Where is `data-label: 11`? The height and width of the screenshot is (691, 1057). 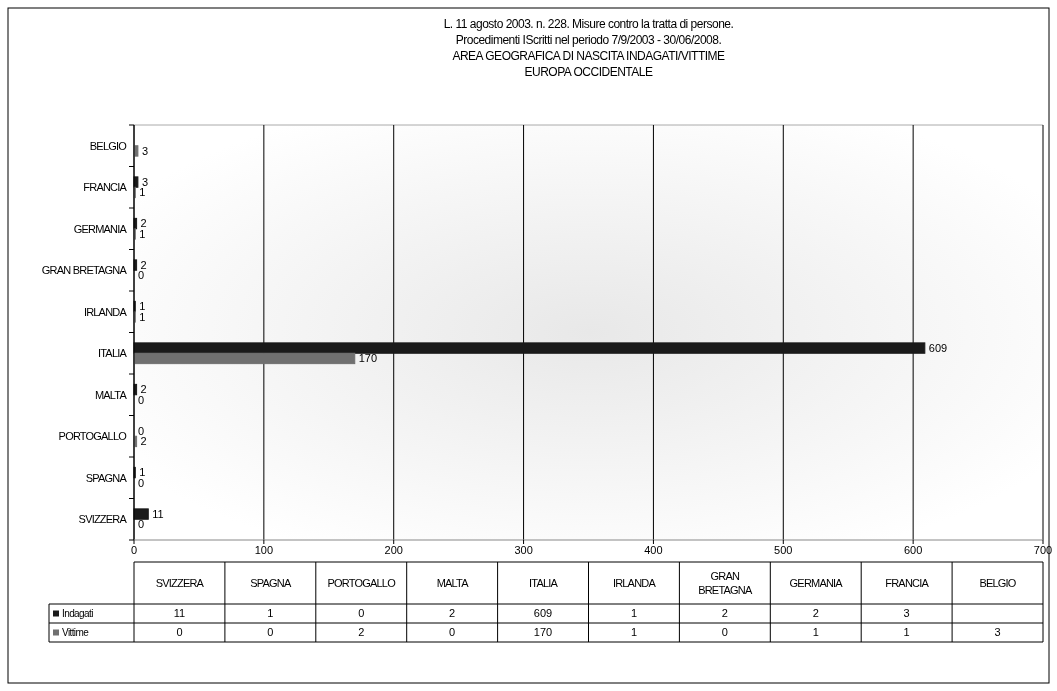 data-label: 11 is located at coordinates (158, 513).